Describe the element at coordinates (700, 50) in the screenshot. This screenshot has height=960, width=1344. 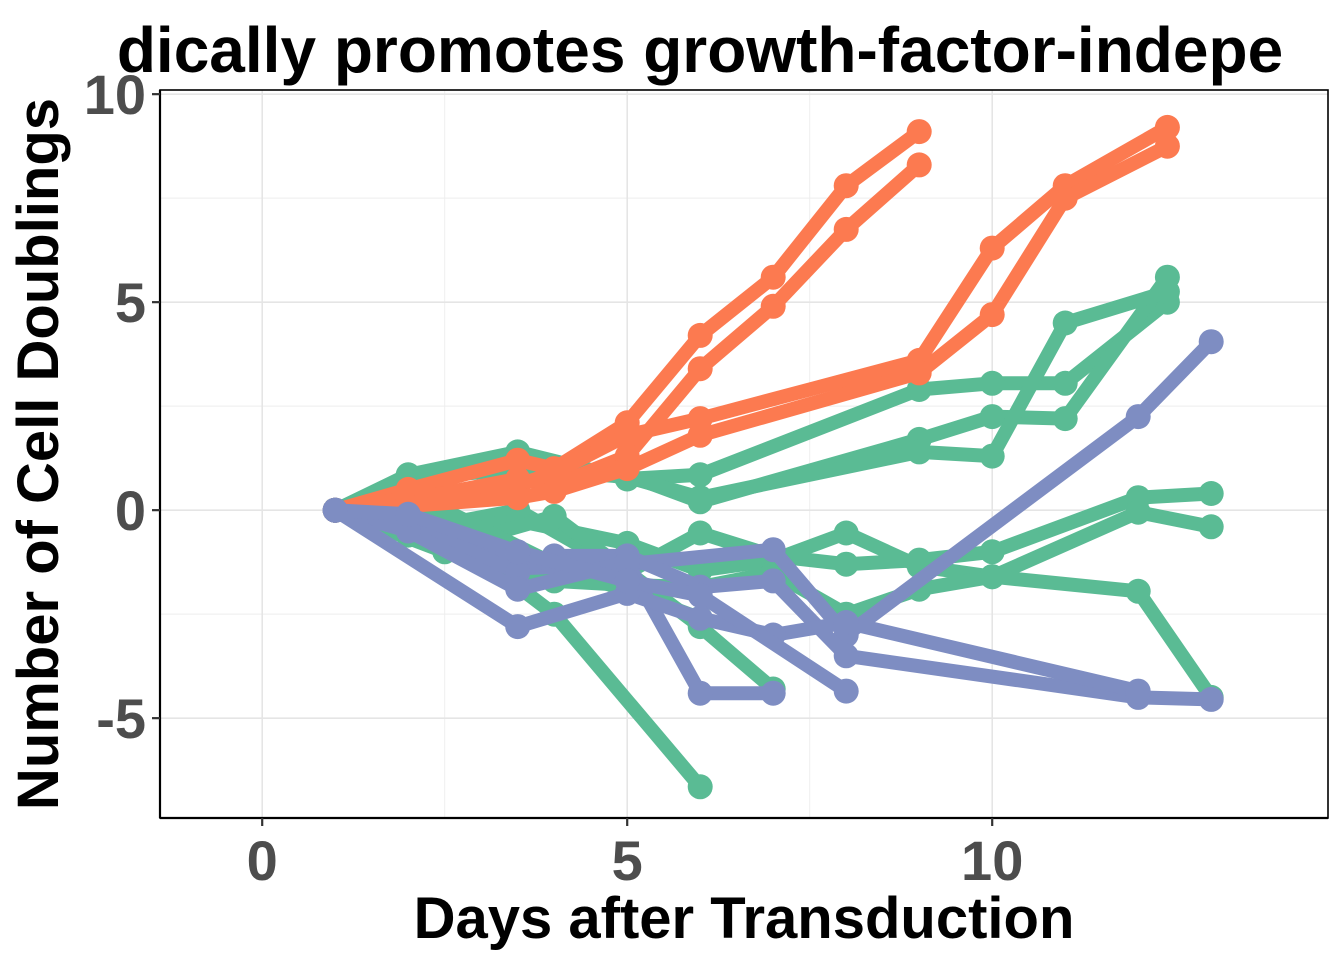
I see `chart-title: dically promotes growth-factor-indepe` at that location.